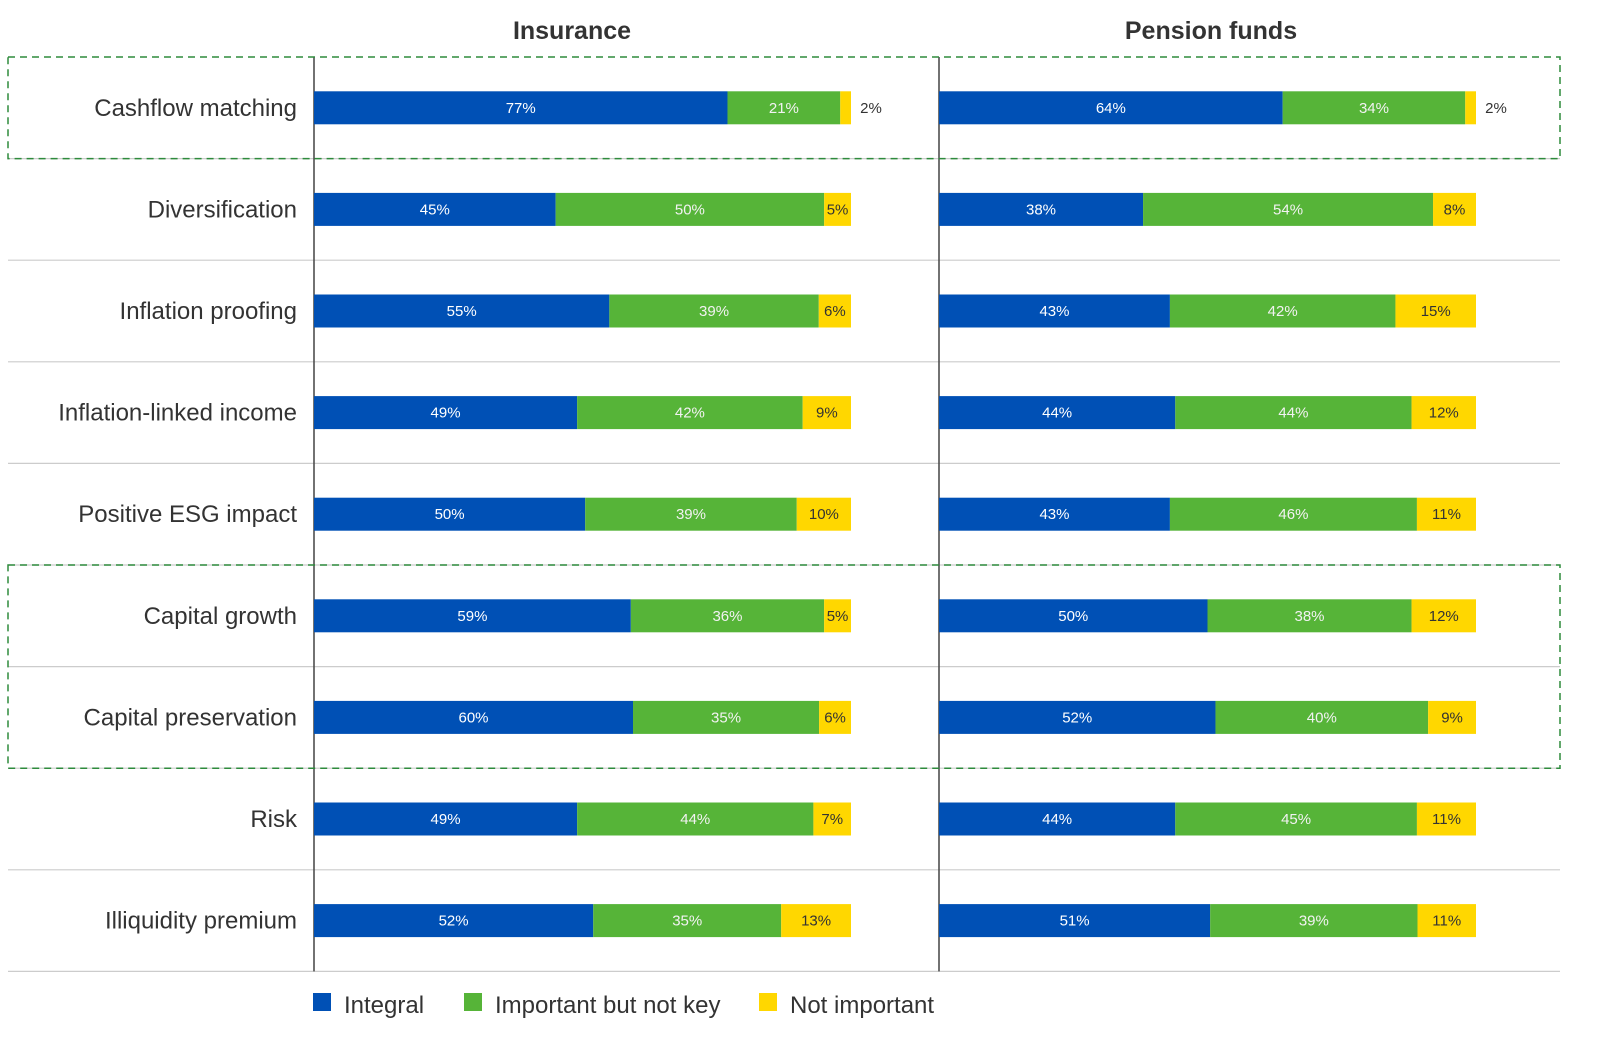 The image size is (1620, 1064). Describe the element at coordinates (472, 616) in the screenshot. I see `bar-segment-insurance-capital-growth-integral` at that location.